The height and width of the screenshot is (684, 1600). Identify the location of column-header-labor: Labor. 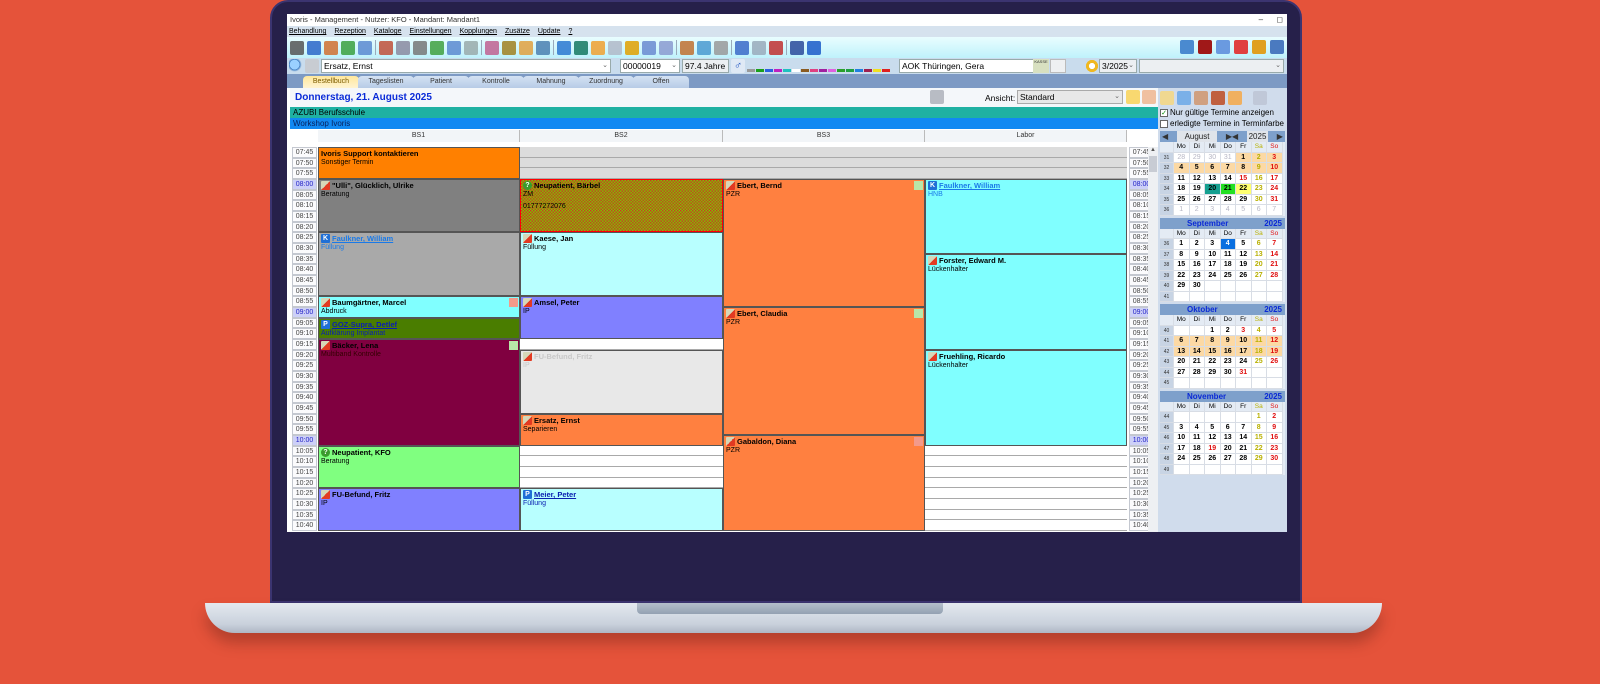
(1026, 136).